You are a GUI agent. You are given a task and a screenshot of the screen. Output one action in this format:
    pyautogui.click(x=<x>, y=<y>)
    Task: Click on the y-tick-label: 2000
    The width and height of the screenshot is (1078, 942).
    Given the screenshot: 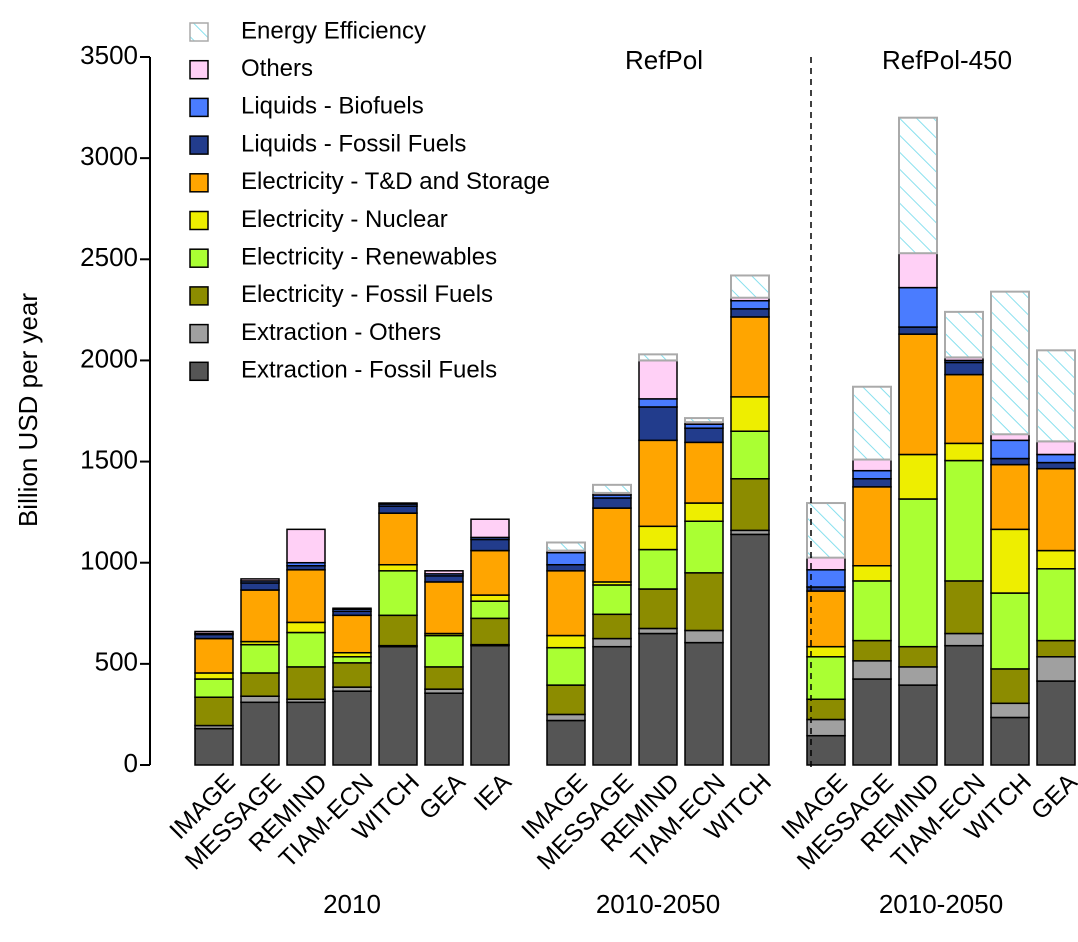 What is the action you would take?
    pyautogui.click(x=109, y=358)
    